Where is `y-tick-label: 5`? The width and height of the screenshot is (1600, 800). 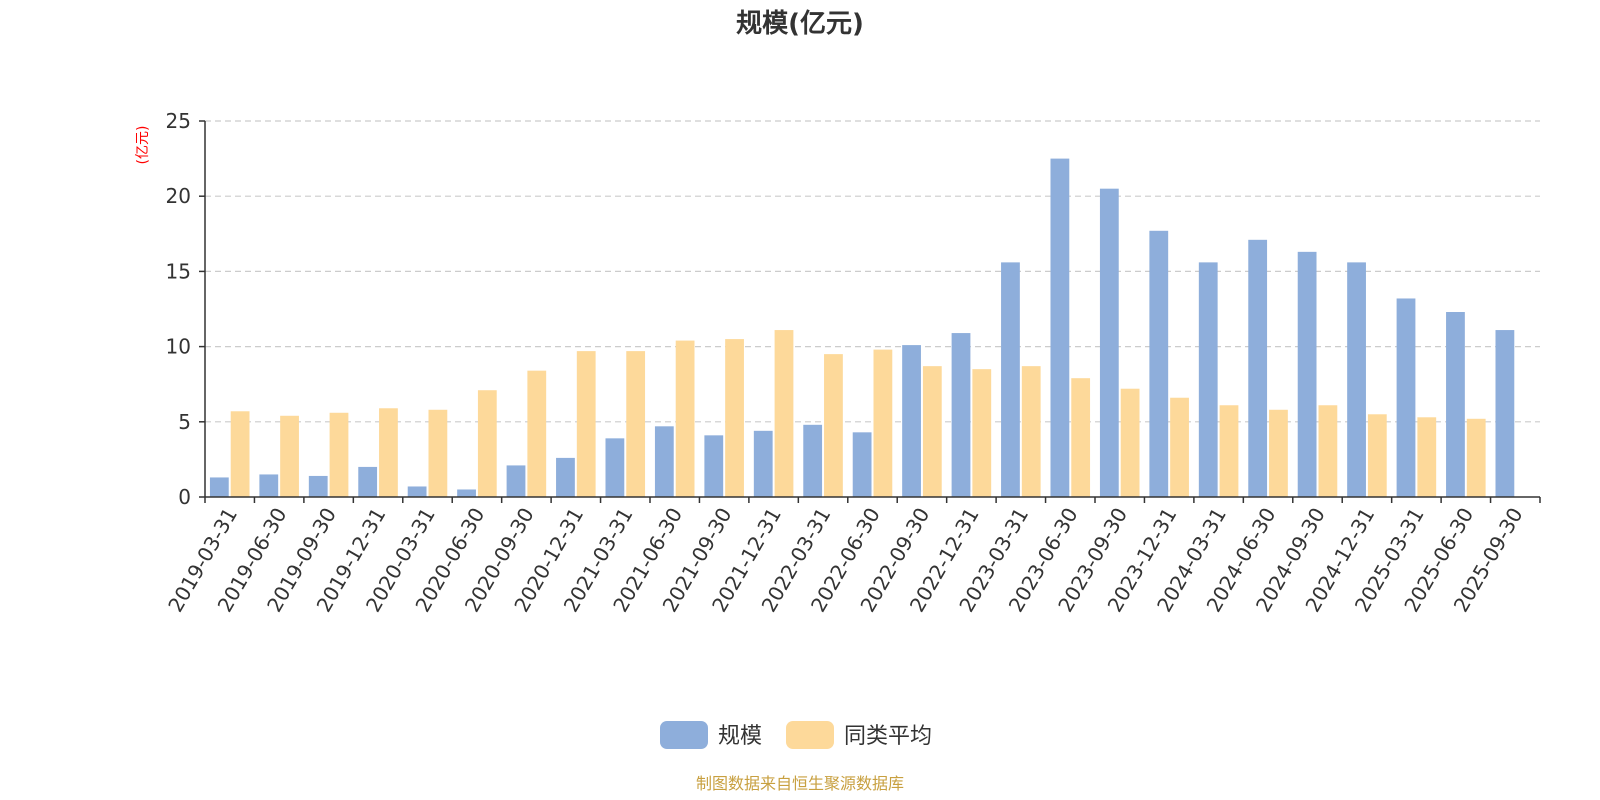 y-tick-label: 5 is located at coordinates (184, 422).